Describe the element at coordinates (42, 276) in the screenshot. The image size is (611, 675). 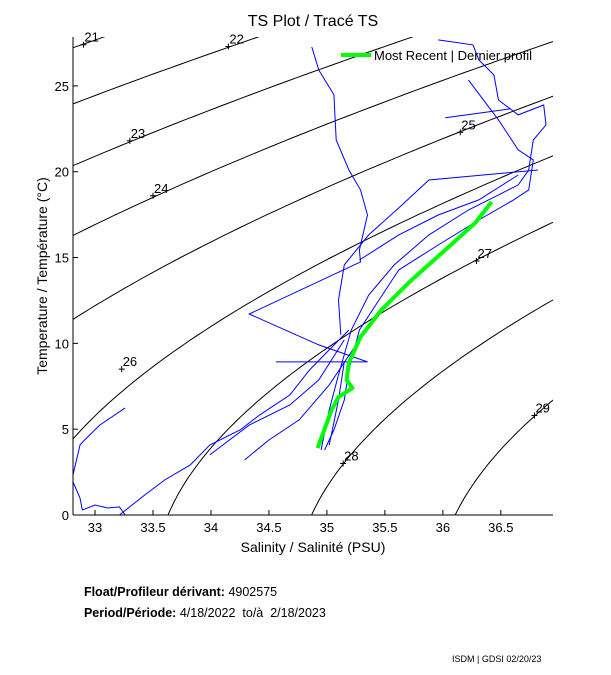
I see `y-axis-label: Temperature / Température (°C)` at that location.